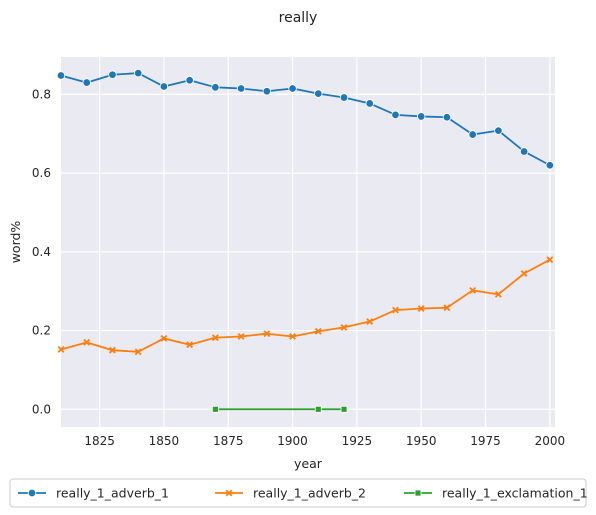  Describe the element at coordinates (41, 173) in the screenshot. I see `y-tick-label: 0.6` at that location.